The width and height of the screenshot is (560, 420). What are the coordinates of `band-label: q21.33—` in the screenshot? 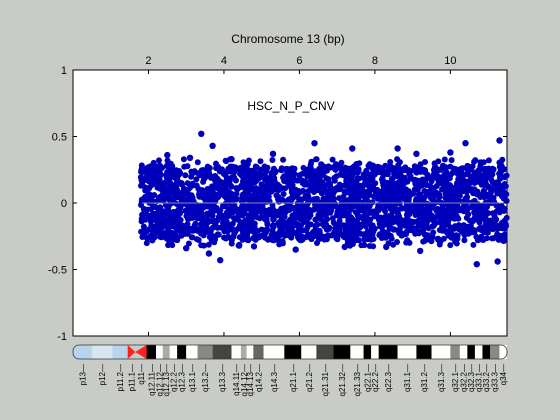 It's located at (357, 380).